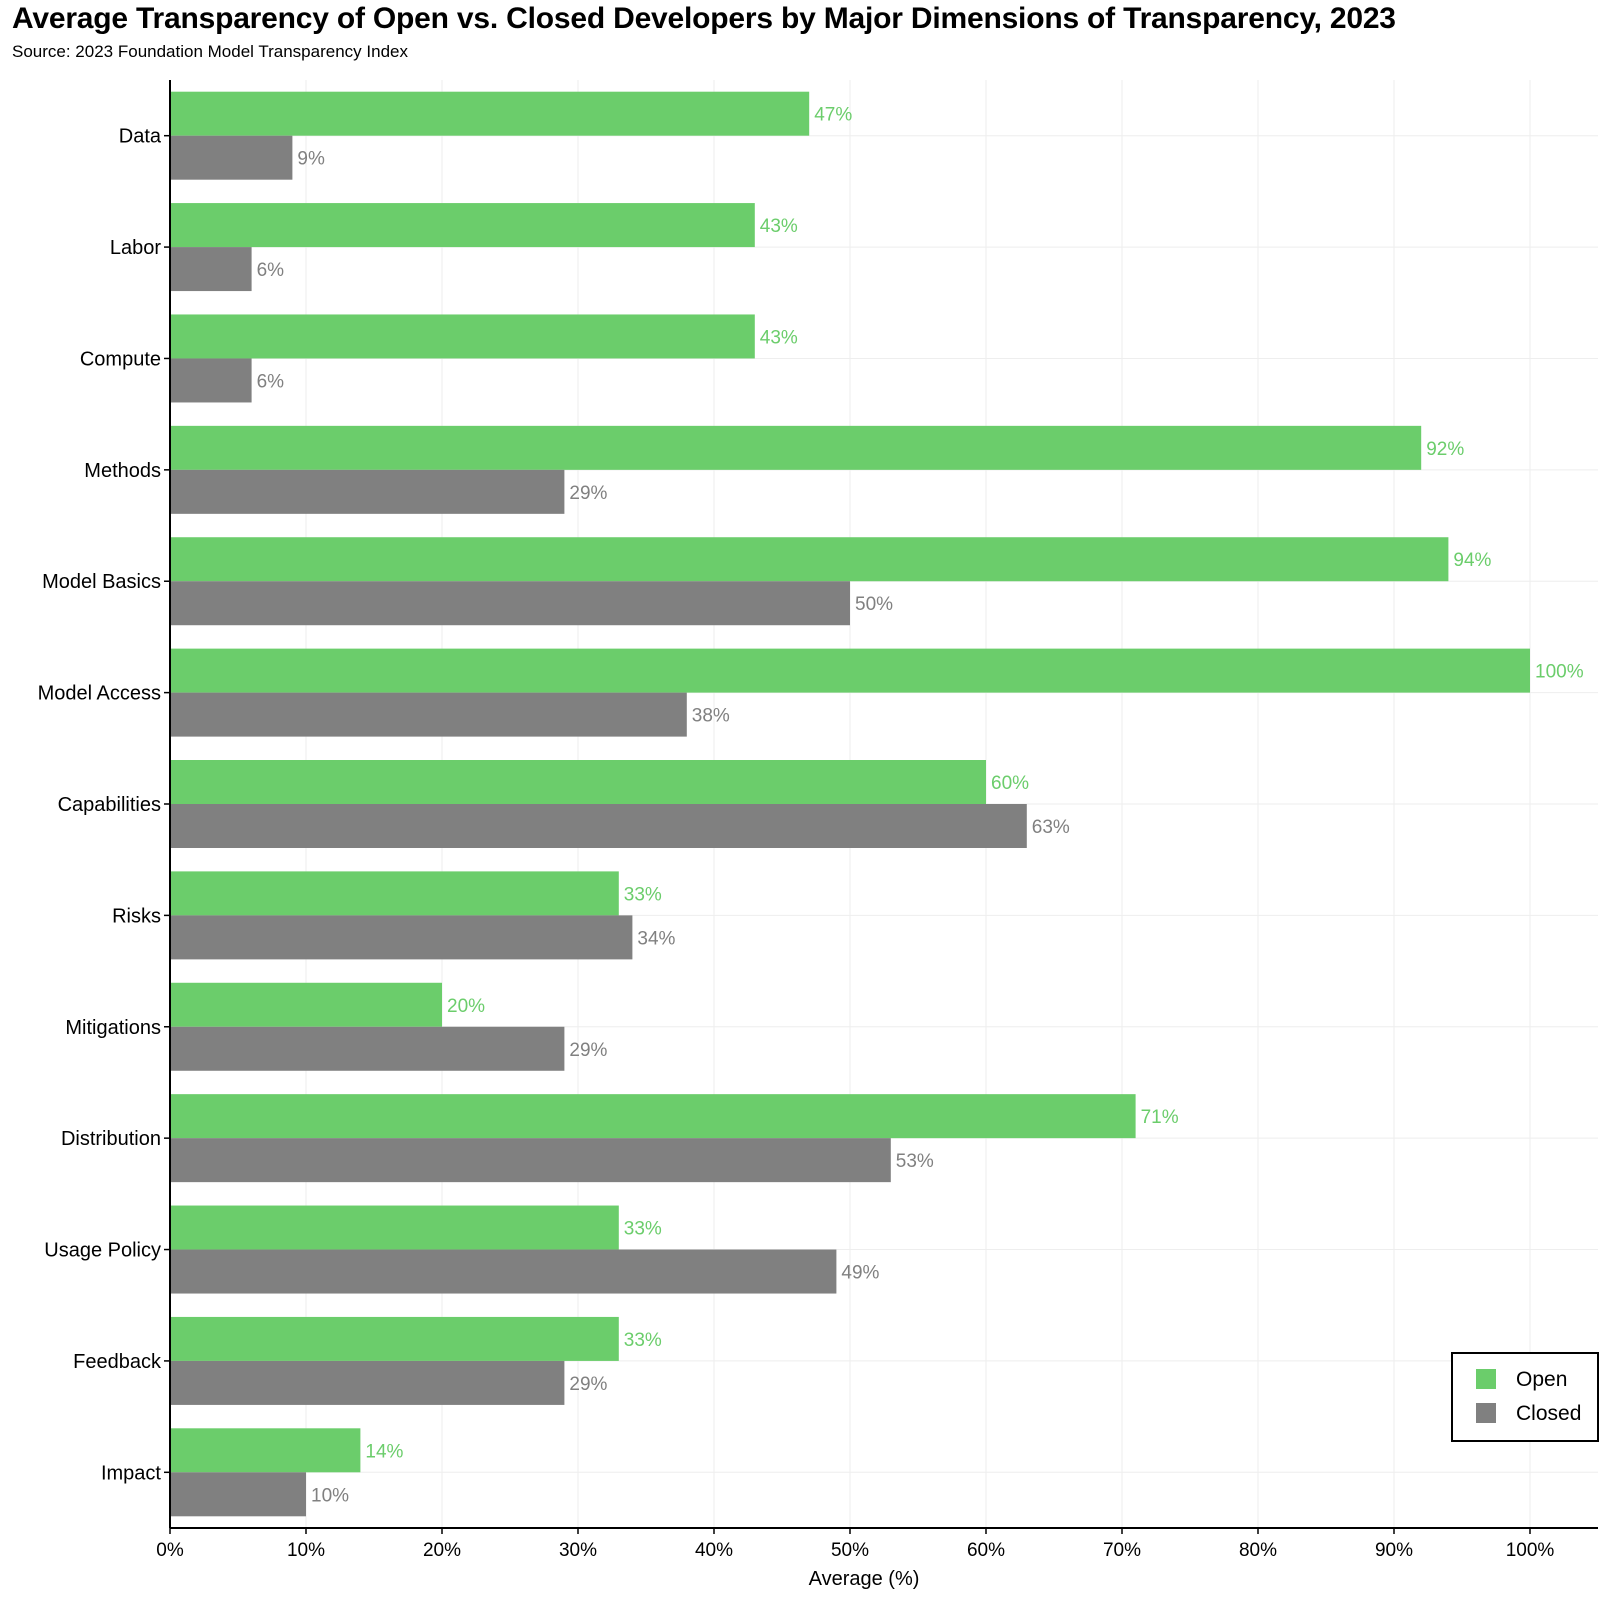 The width and height of the screenshot is (1600, 1600). Describe the element at coordinates (394, 1338) in the screenshot. I see `bar-open-feedback` at that location.